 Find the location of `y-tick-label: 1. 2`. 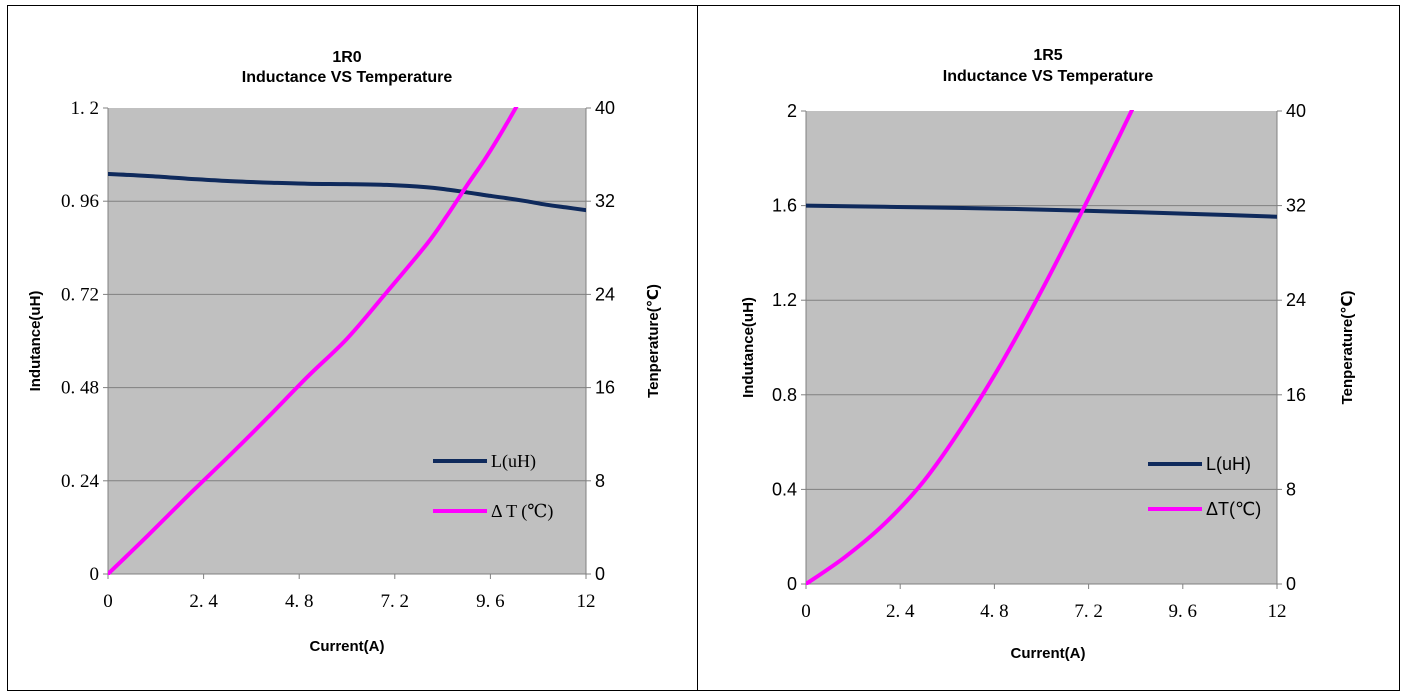

y-tick-label: 1. 2 is located at coordinates (85, 108).